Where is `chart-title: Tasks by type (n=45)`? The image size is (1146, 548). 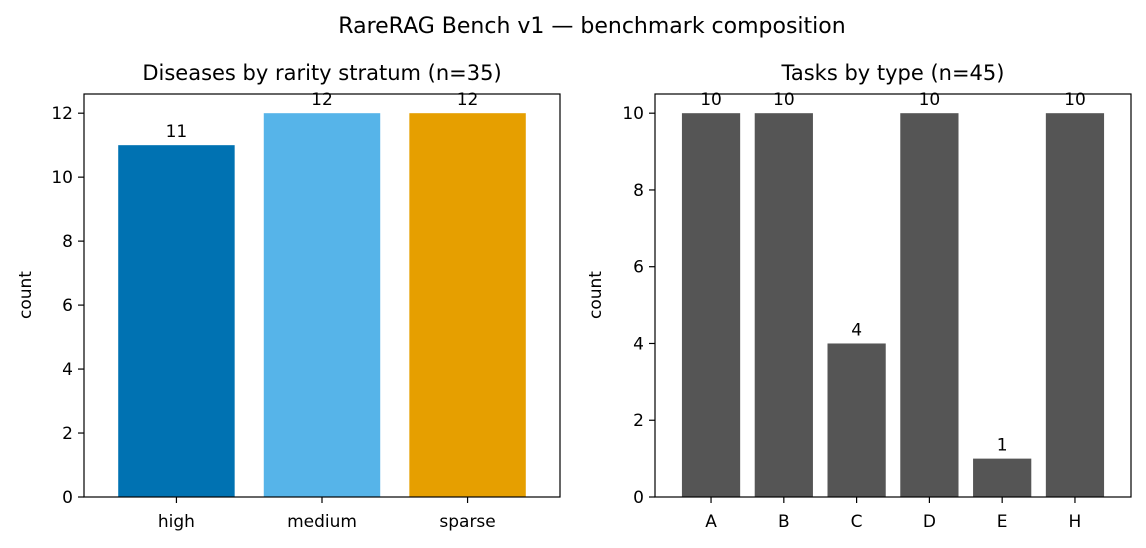 chart-title: Tasks by type (n=45) is located at coordinates (893, 73).